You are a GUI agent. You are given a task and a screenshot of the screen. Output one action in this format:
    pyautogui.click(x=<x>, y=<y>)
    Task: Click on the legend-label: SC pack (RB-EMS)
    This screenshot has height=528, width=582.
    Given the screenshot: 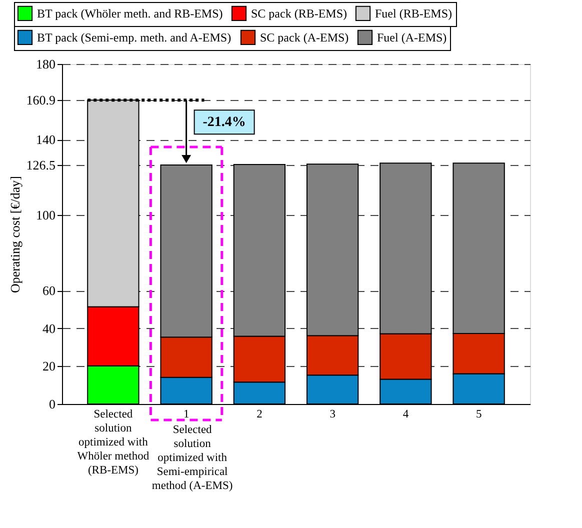 What is the action you would take?
    pyautogui.click(x=299, y=13)
    